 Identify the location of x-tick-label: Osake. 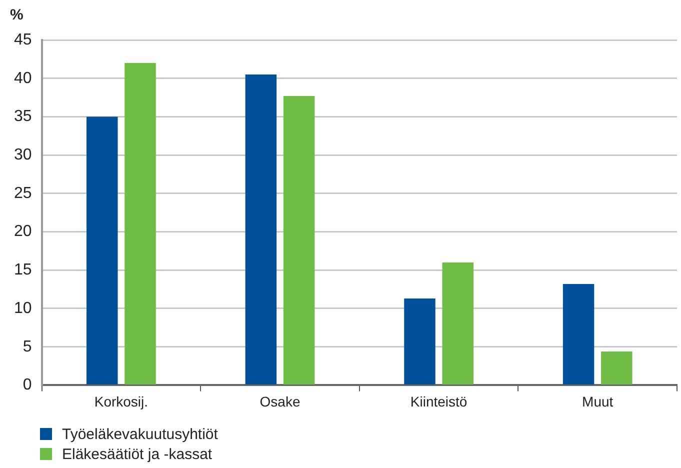
(280, 401).